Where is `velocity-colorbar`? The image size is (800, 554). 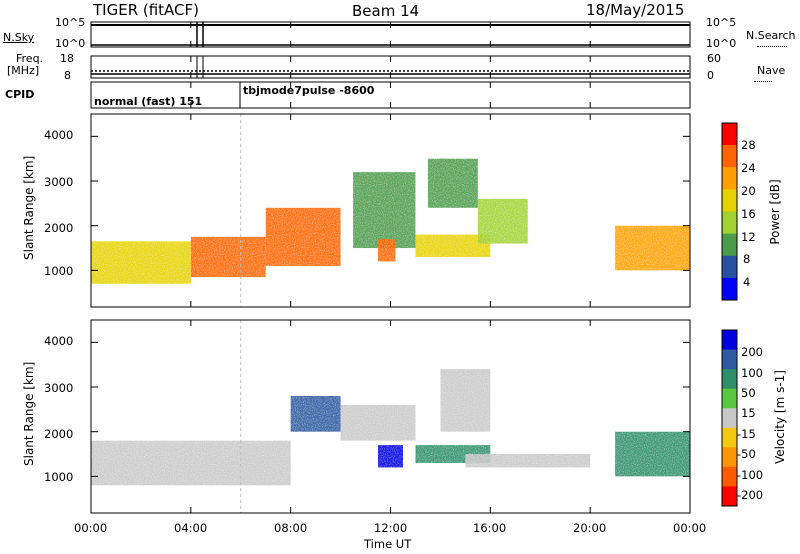 velocity-colorbar is located at coordinates (729, 418).